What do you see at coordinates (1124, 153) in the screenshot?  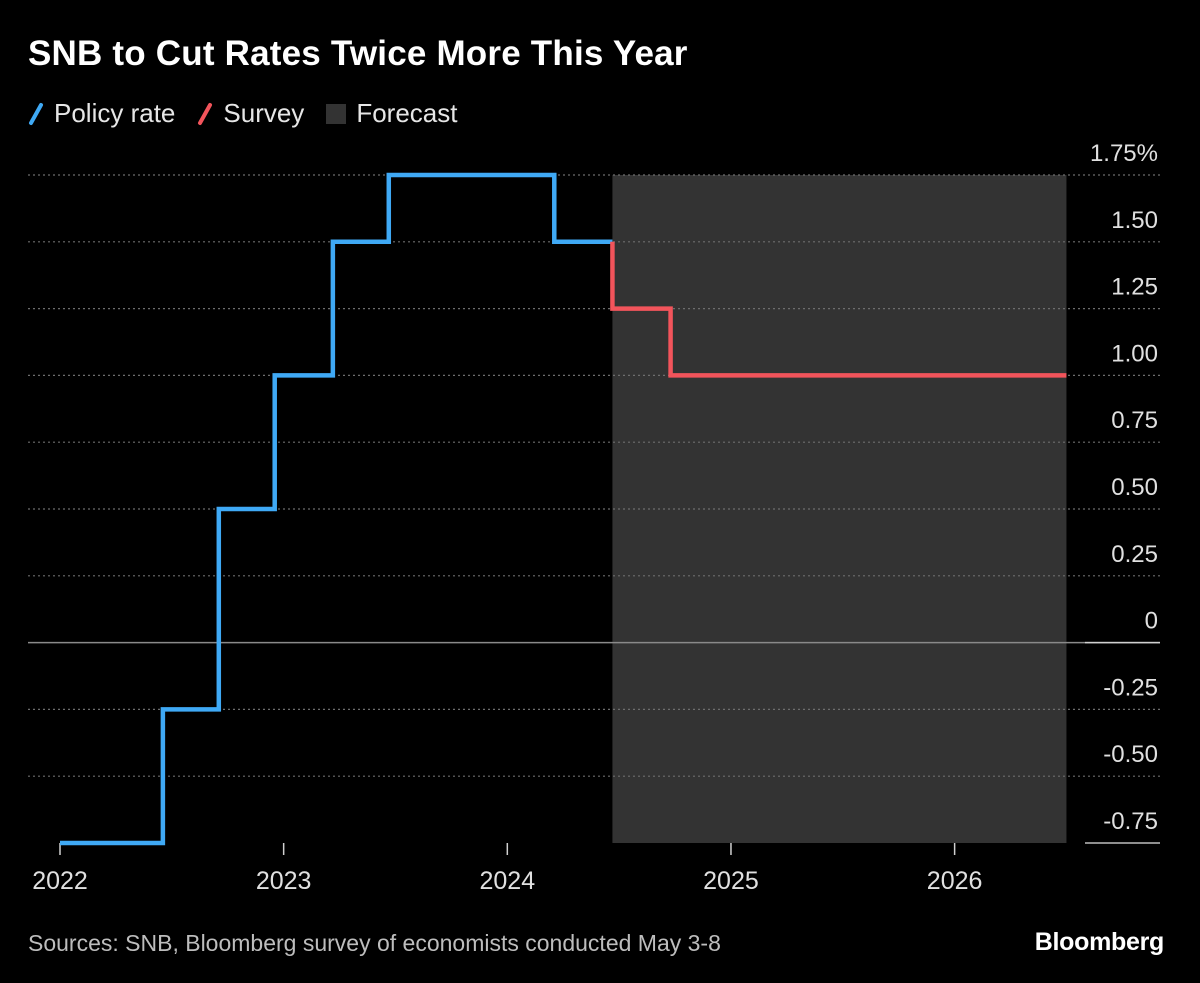 I see `y-tick-label: 1.75%` at bounding box center [1124, 153].